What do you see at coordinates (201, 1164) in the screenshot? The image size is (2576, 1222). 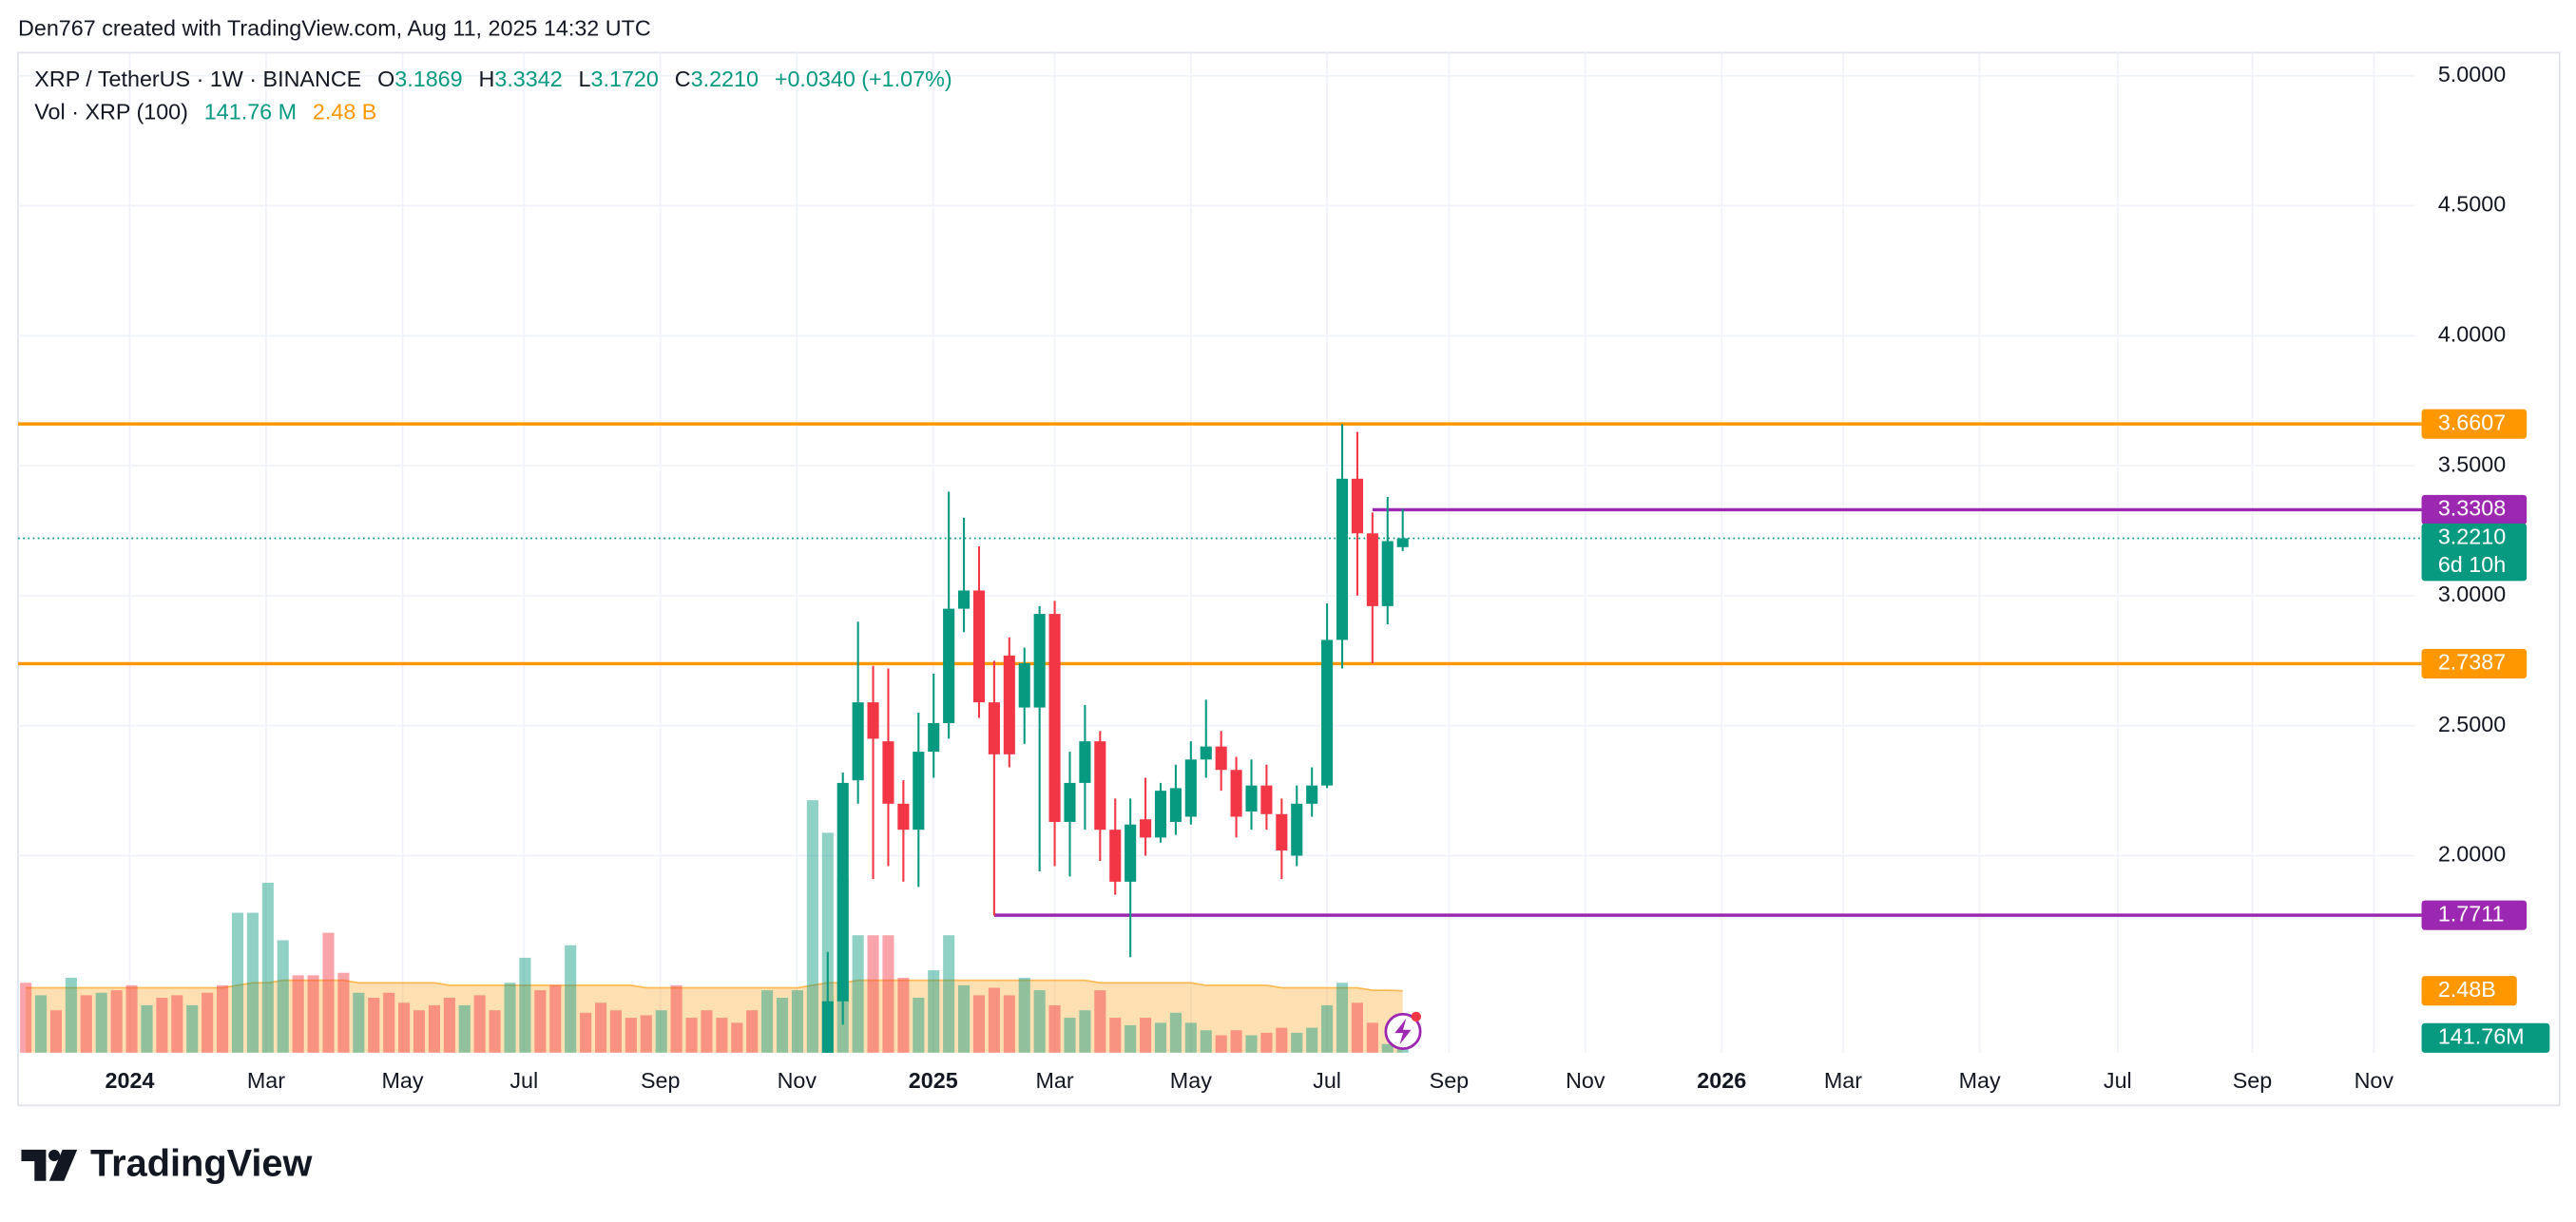 I see `logo-text: TradingView` at bounding box center [201, 1164].